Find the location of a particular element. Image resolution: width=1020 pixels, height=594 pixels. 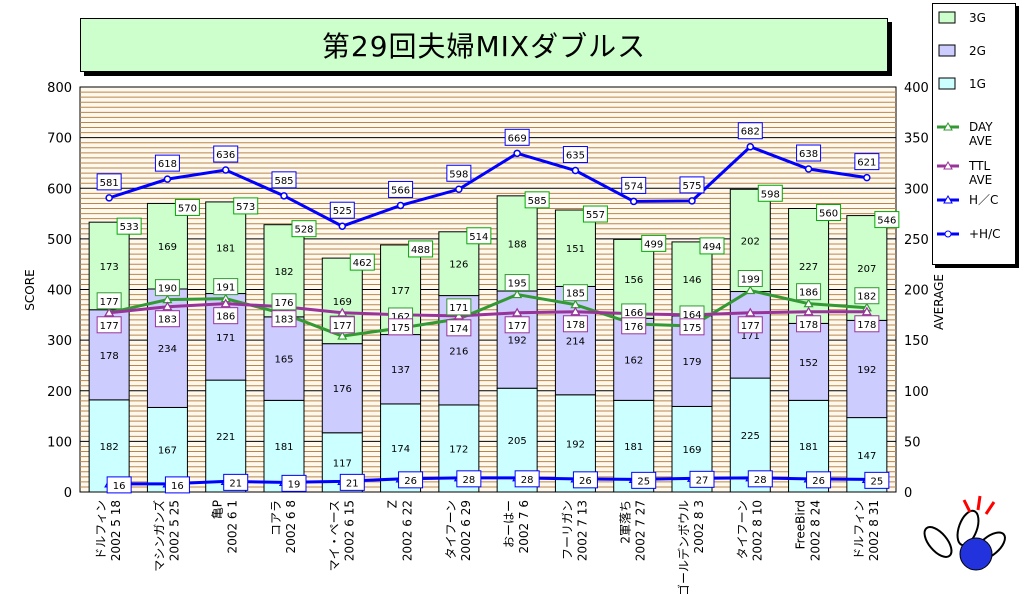

bar-value-label: 192 is located at coordinates (575, 444).